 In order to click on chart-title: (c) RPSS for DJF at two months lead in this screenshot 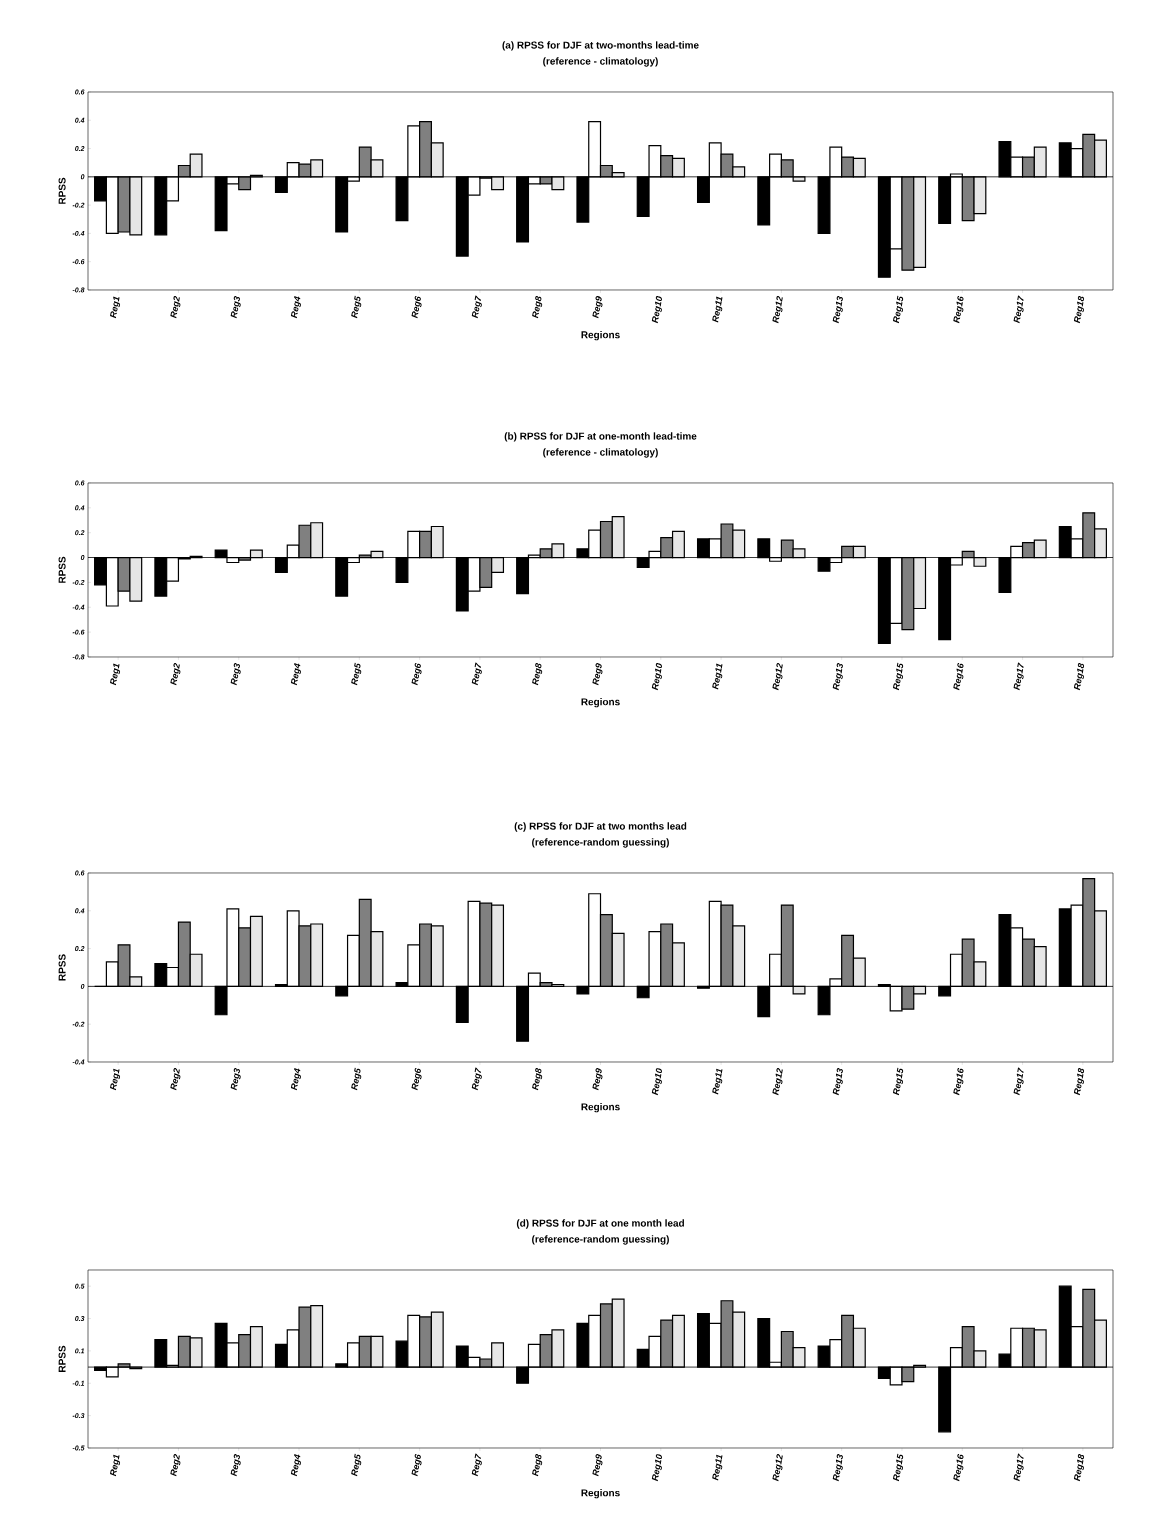, I will do `click(600, 827)`.